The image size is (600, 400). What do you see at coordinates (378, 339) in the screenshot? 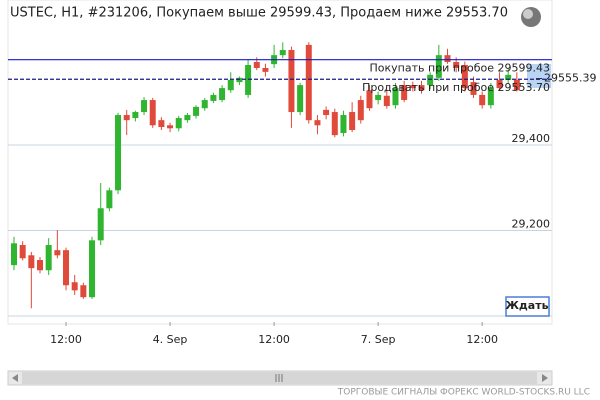
I see `x-tick-label: 7. Sep` at bounding box center [378, 339].